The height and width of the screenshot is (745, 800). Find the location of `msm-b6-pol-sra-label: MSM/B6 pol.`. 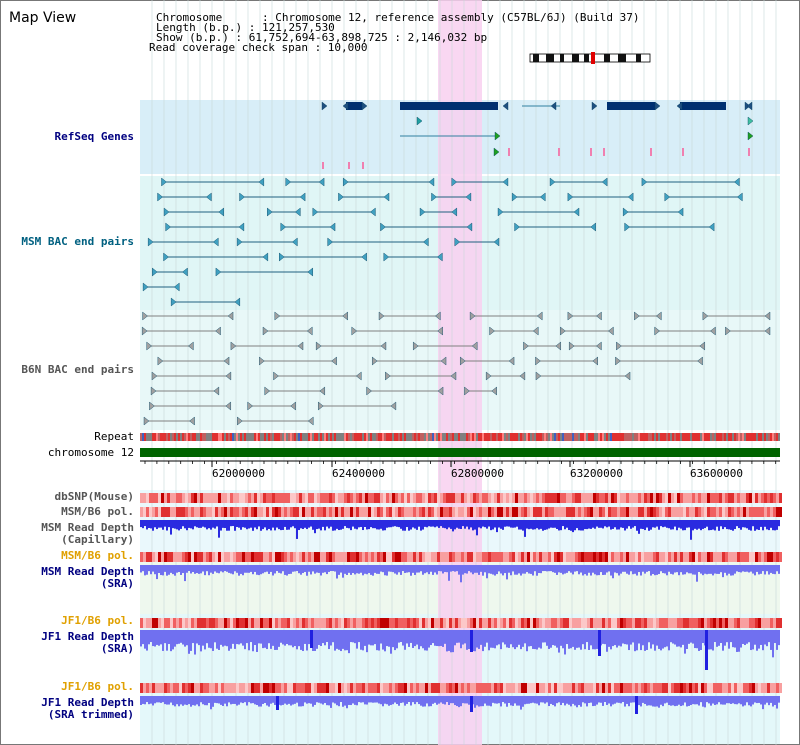

msm-b6-pol-sra-label: MSM/B6 pol. is located at coordinates (97, 555).